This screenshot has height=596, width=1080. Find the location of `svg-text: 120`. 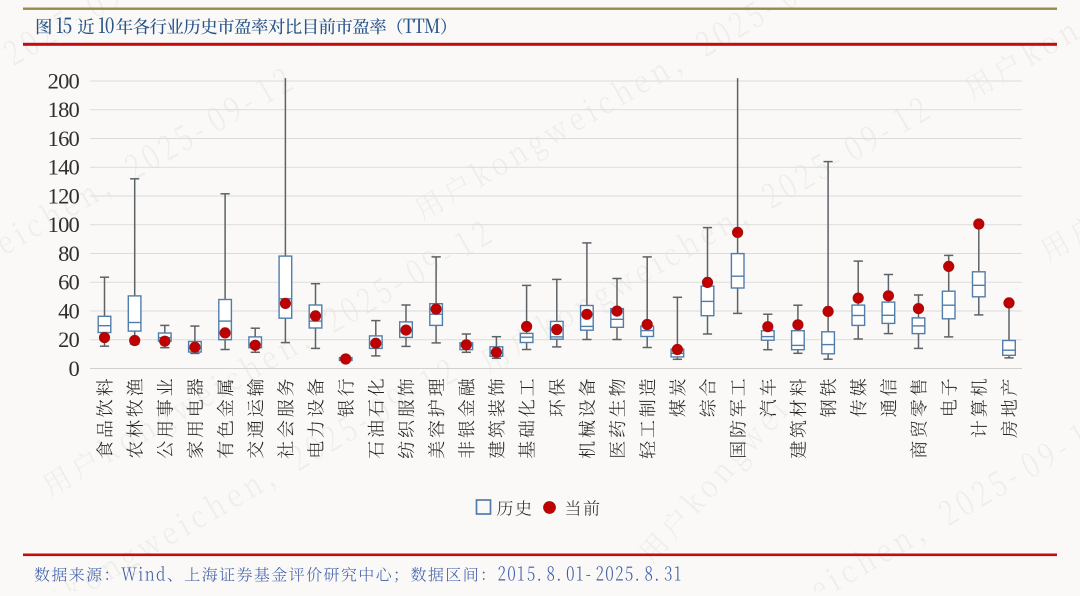

svg-text: 120 is located at coordinates (64, 195).